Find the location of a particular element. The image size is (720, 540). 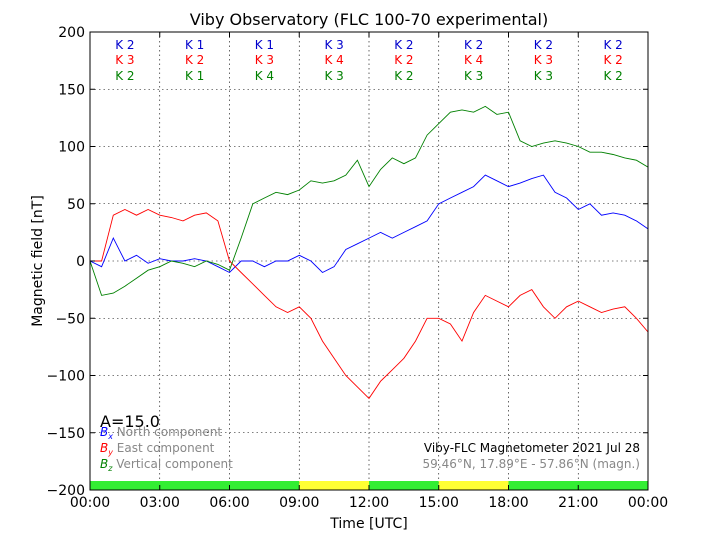

x-tick-label: 06:00 is located at coordinates (229, 503).